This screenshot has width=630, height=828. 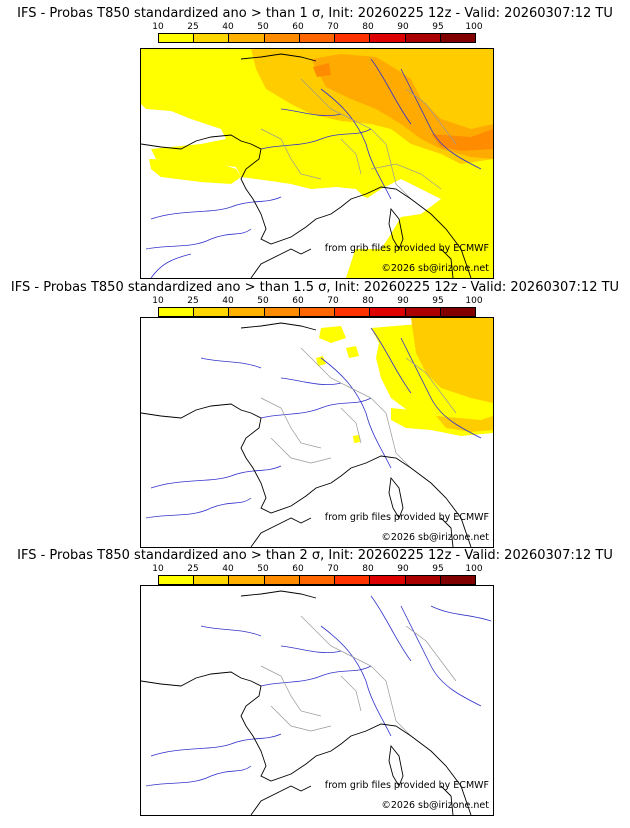 What do you see at coordinates (266, 231) in the screenshot?
I see `no-signal-area` at bounding box center [266, 231].